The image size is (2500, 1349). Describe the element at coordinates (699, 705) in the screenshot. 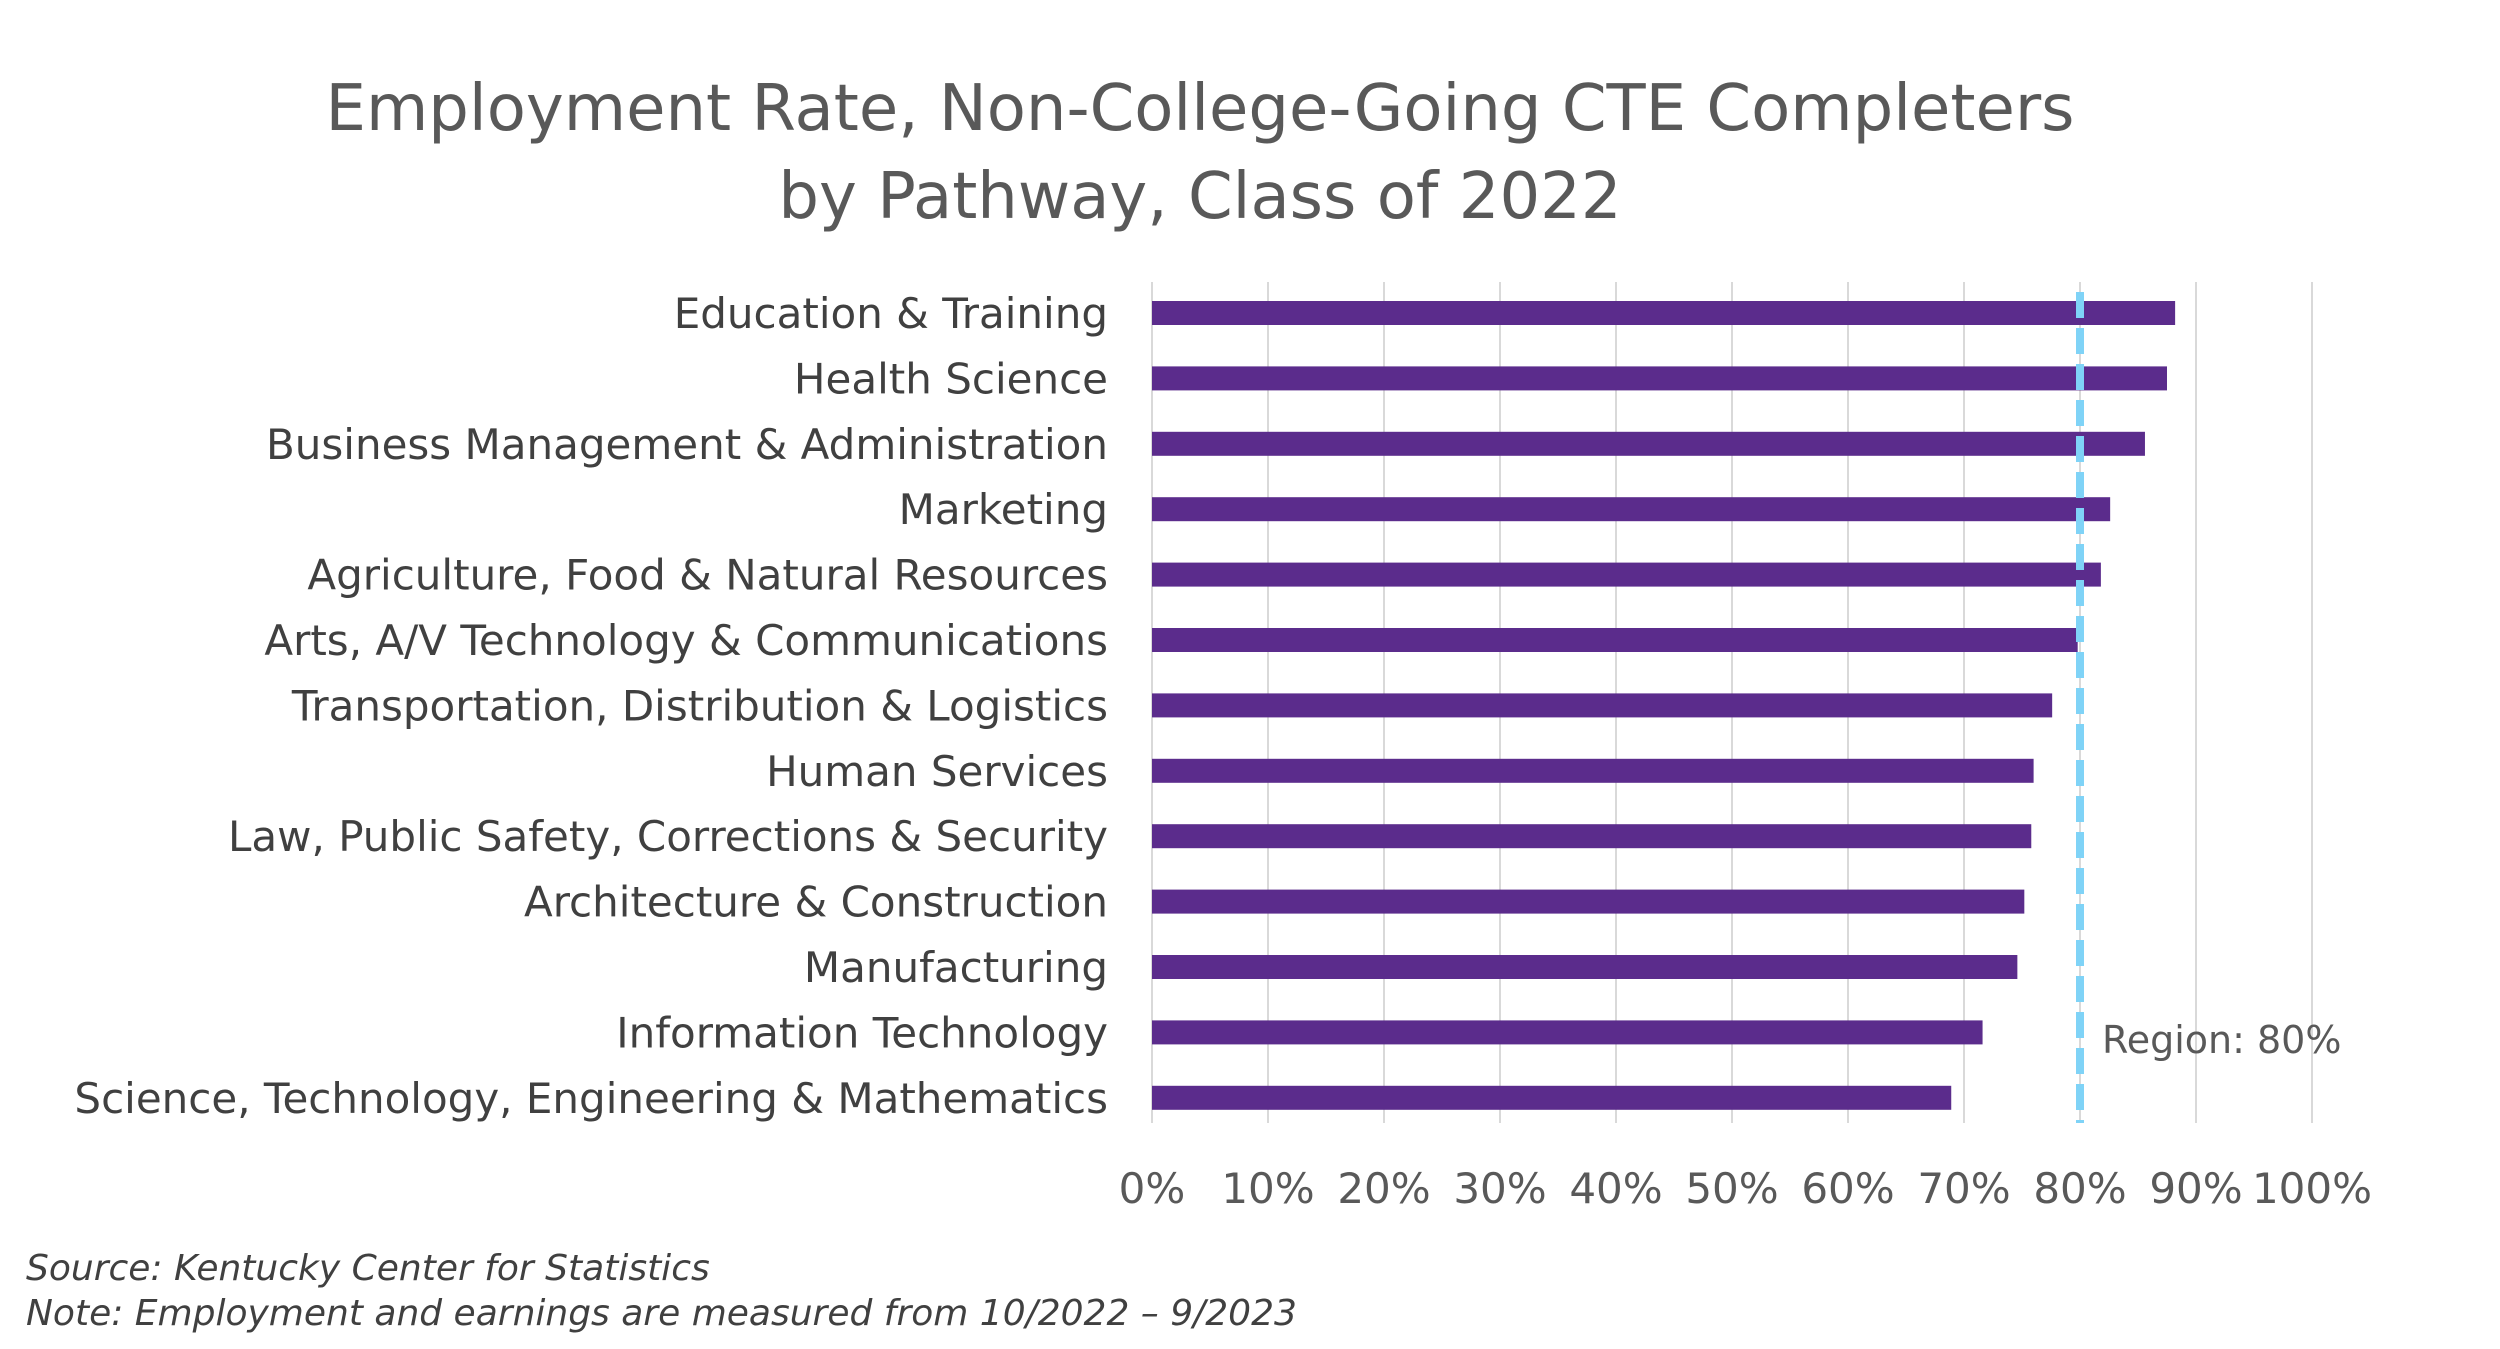

I see `category-label-7: Transportation, Distribution & Logistics` at that location.